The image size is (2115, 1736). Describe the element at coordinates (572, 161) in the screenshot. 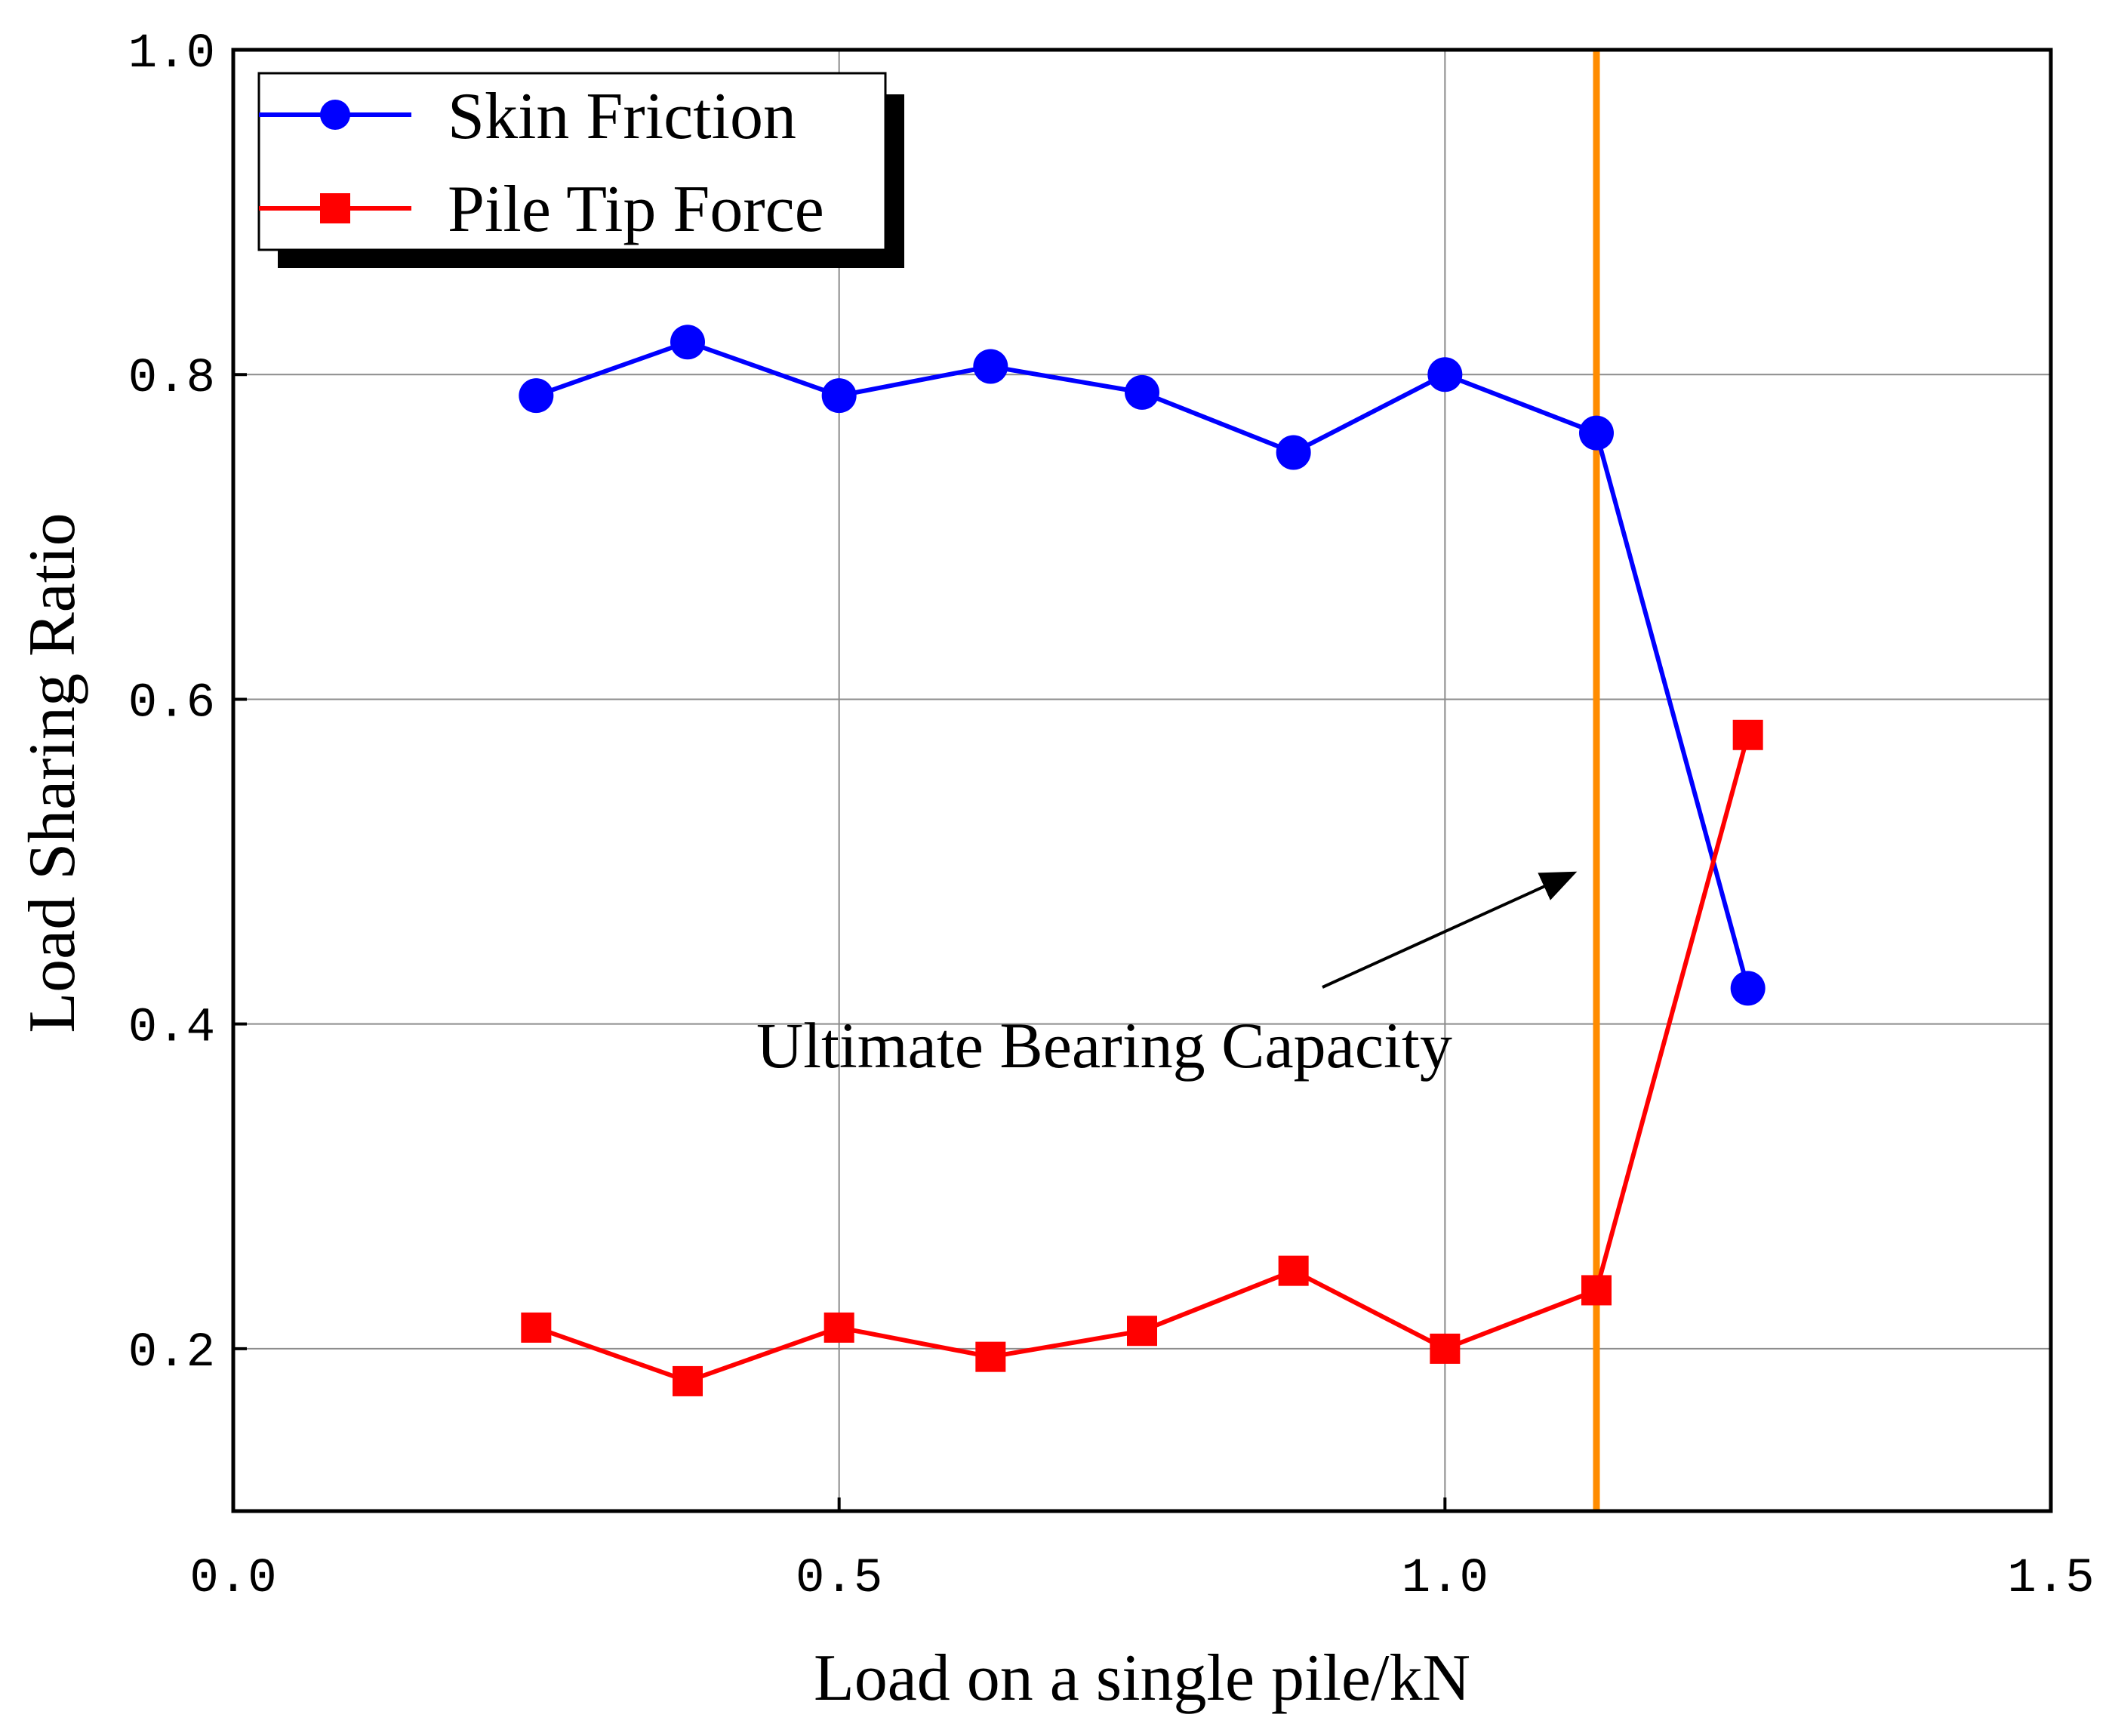

I see `legend-box` at that location.